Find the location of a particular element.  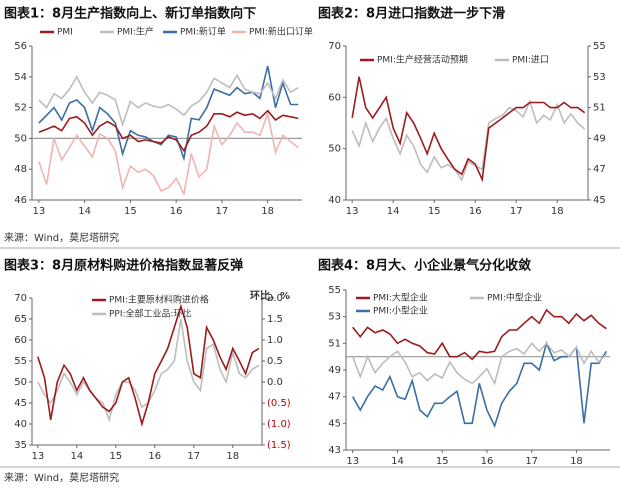

legend-label: PMI:新出口订单 is located at coordinates (281, 32).